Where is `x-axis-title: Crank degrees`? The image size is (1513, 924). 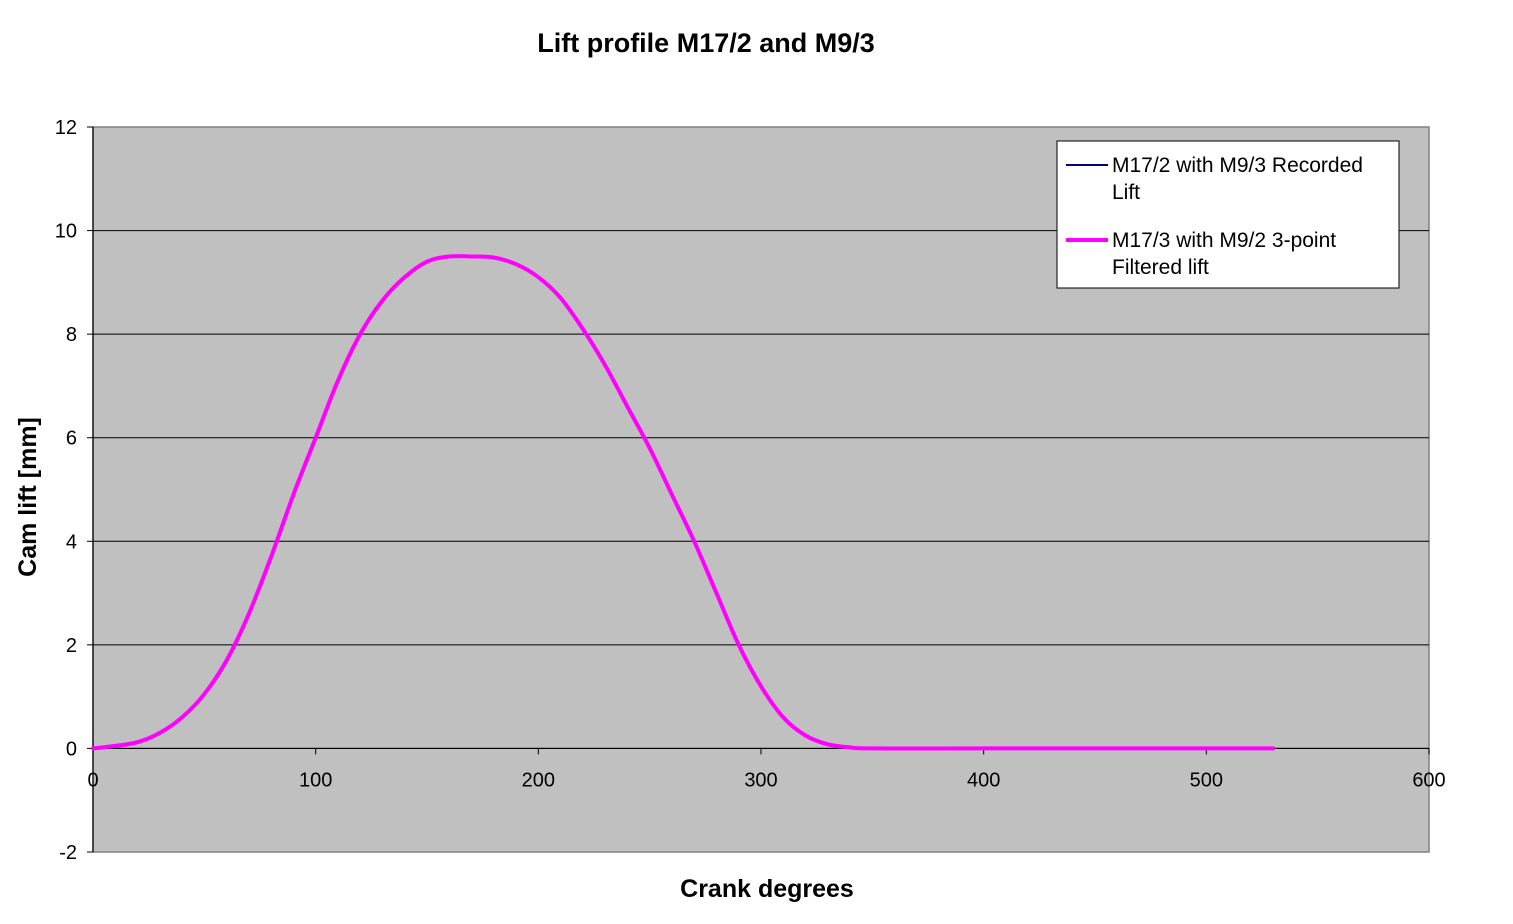 x-axis-title: Crank degrees is located at coordinates (767, 889).